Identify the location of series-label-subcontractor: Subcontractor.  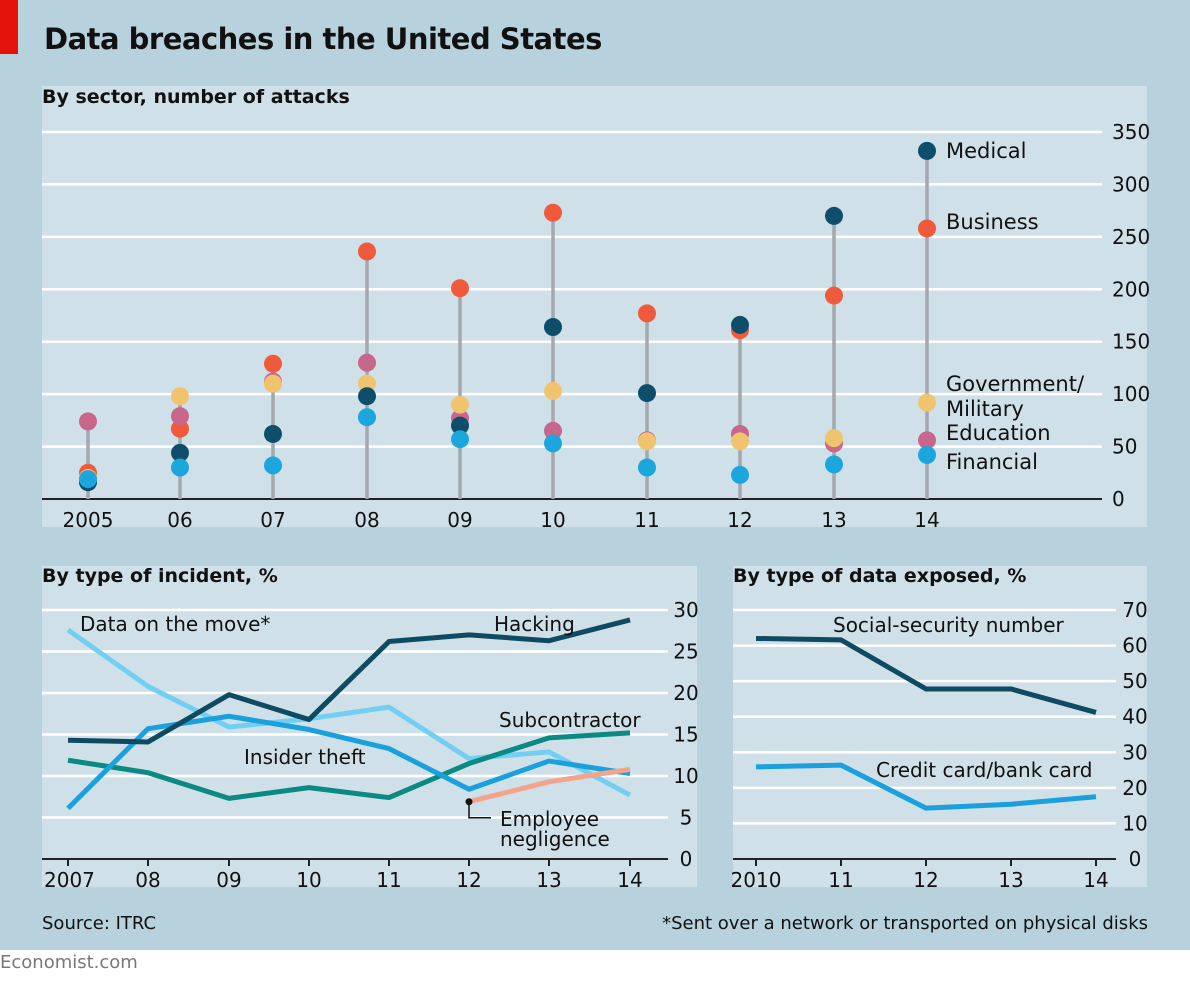
(570, 720).